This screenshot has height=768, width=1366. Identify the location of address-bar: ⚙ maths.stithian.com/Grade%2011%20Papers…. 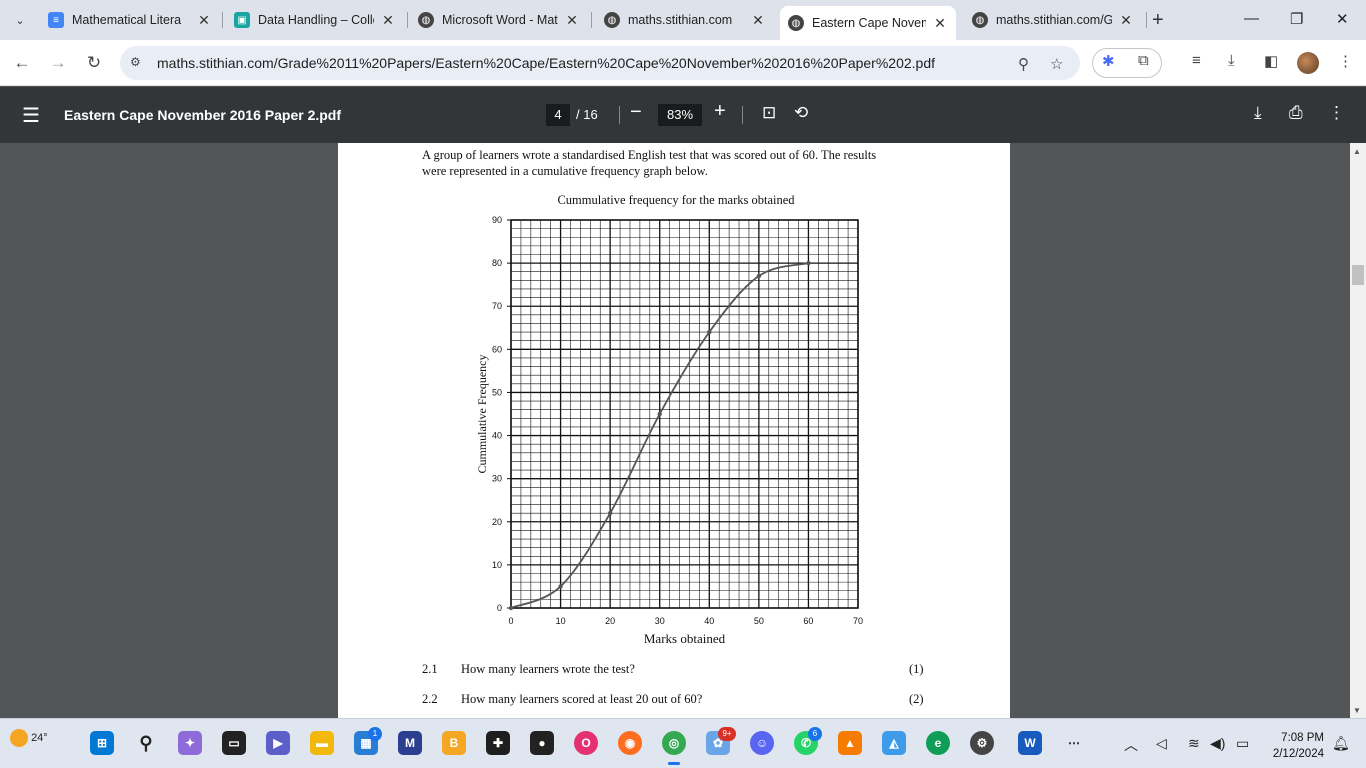
(600, 63).